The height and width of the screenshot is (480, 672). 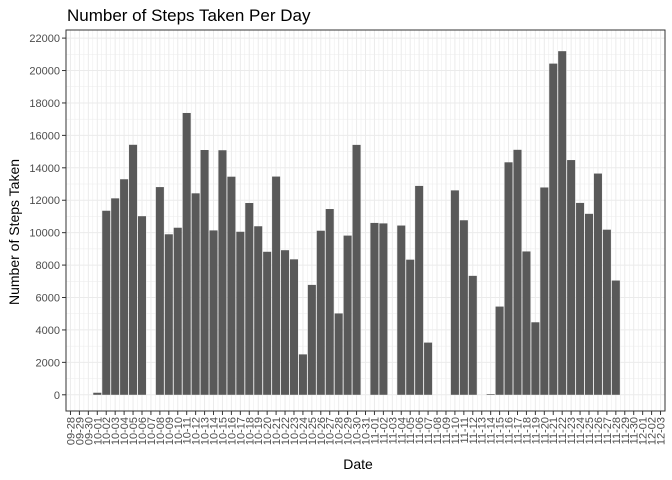 I want to click on x-tick-label: 10-10, so click(x=179, y=431).